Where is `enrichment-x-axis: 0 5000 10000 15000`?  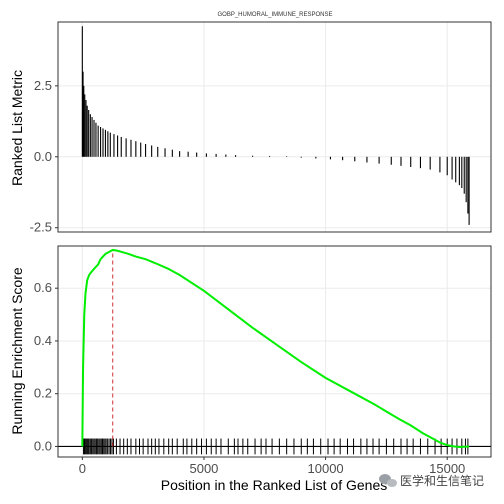
enrichment-x-axis: 0 5000 10000 15000 is located at coordinates (272, 466).